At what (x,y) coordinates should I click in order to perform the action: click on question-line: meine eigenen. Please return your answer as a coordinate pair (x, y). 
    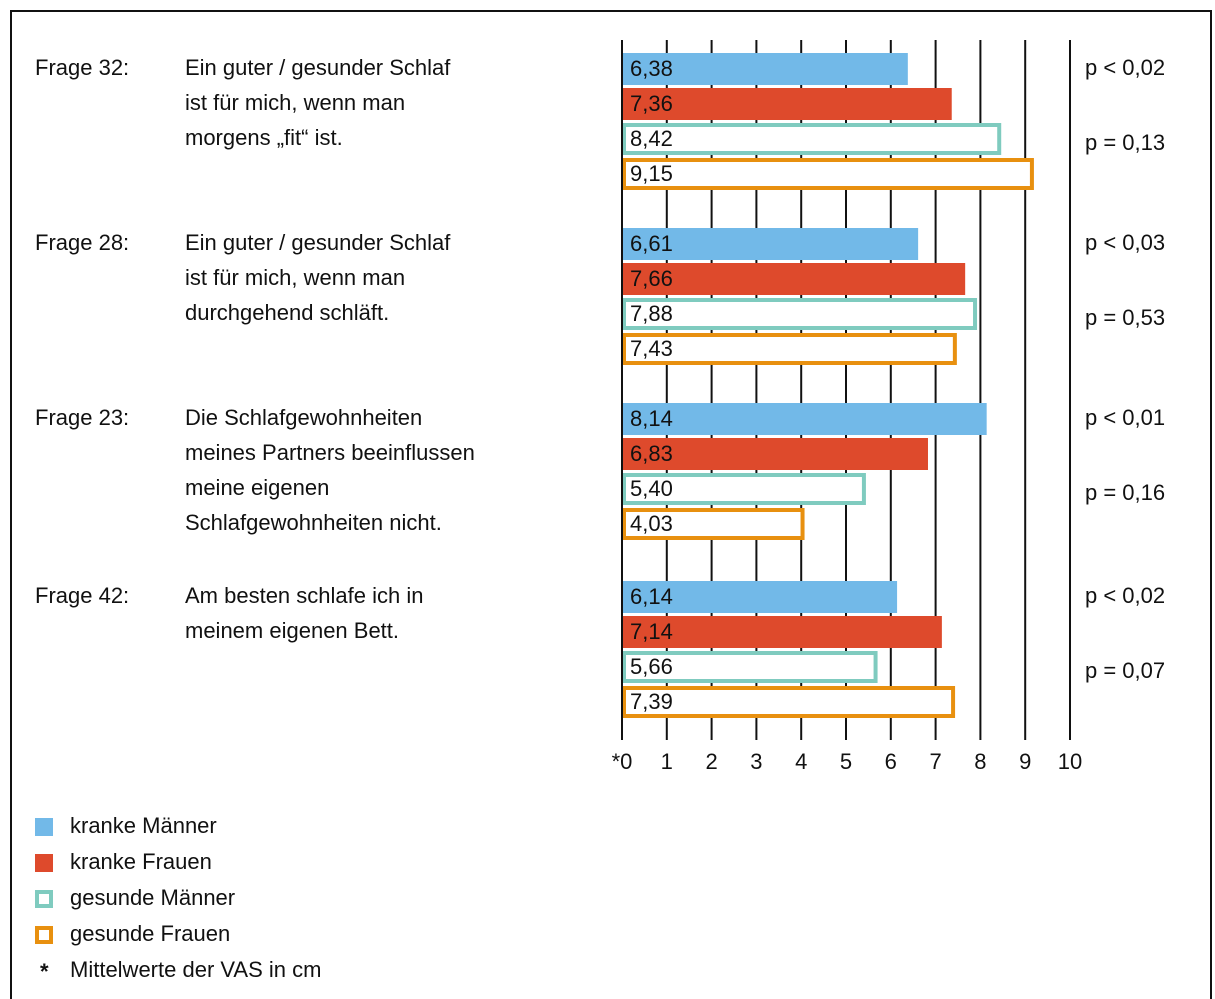
    Looking at the image, I should click on (257, 487).